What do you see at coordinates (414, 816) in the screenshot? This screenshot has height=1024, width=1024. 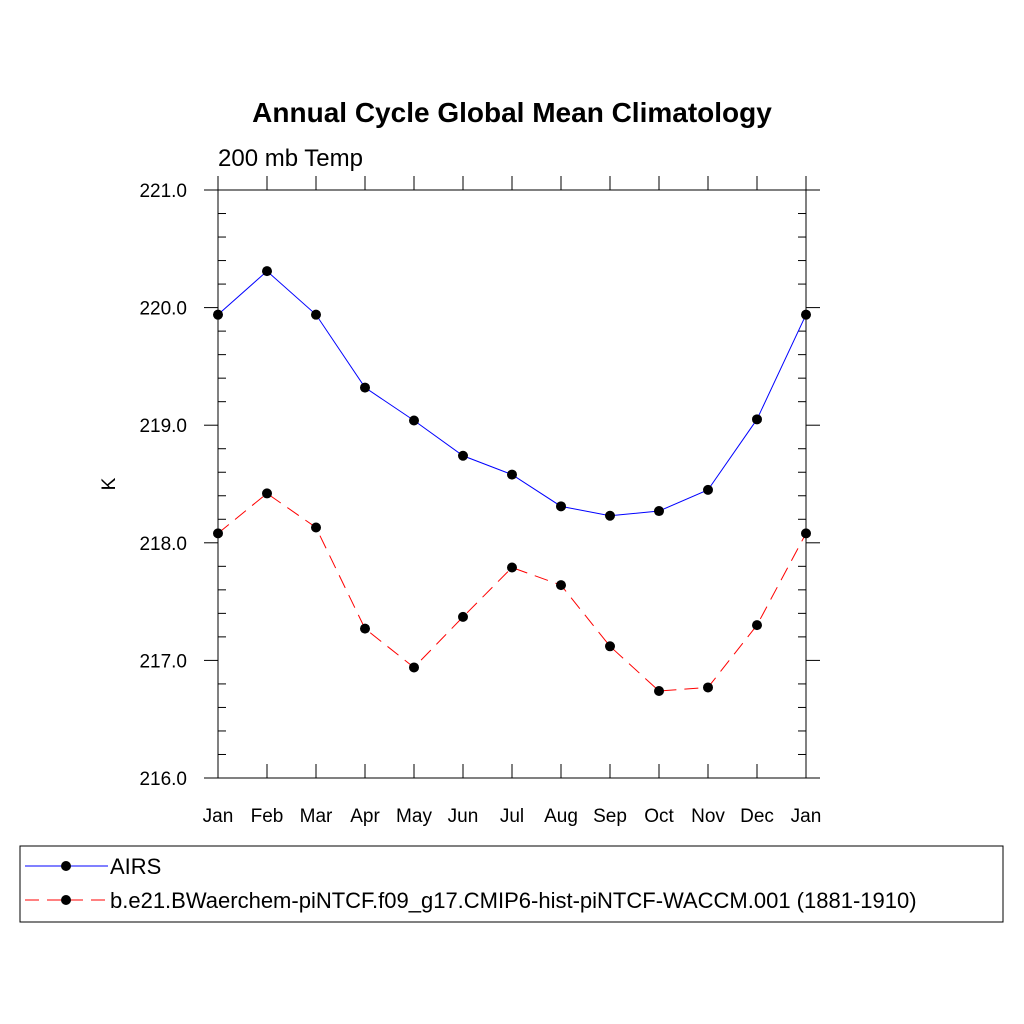 I see `x-tick-label: May` at bounding box center [414, 816].